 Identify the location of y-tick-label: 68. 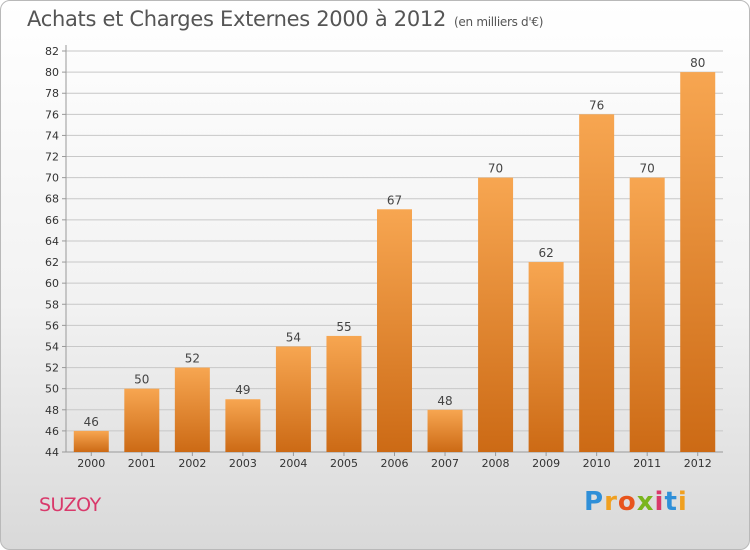
(52, 199).